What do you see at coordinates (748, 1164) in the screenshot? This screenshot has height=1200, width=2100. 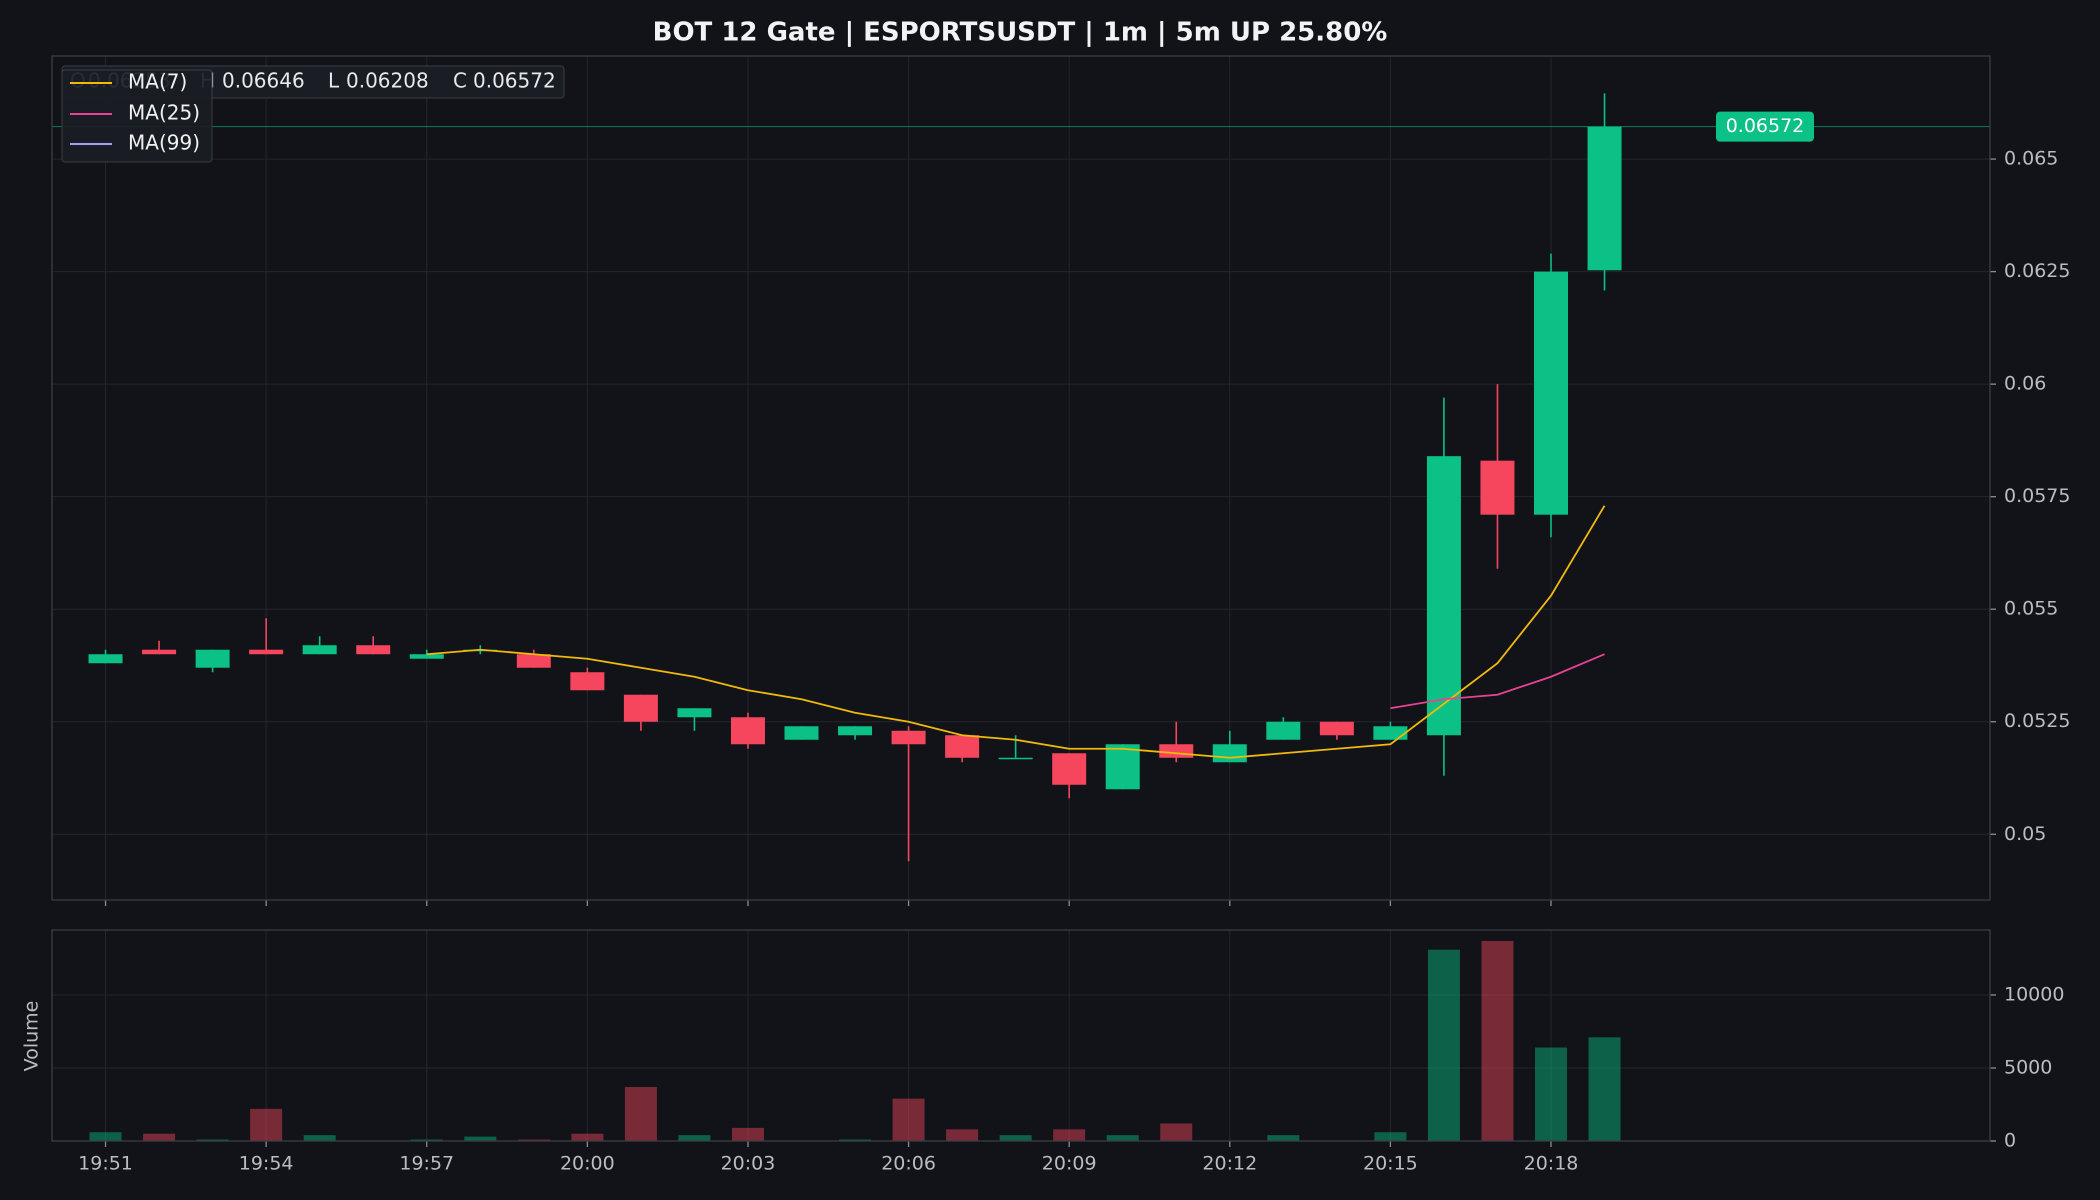 I see `x-tick-label: 20:03` at bounding box center [748, 1164].